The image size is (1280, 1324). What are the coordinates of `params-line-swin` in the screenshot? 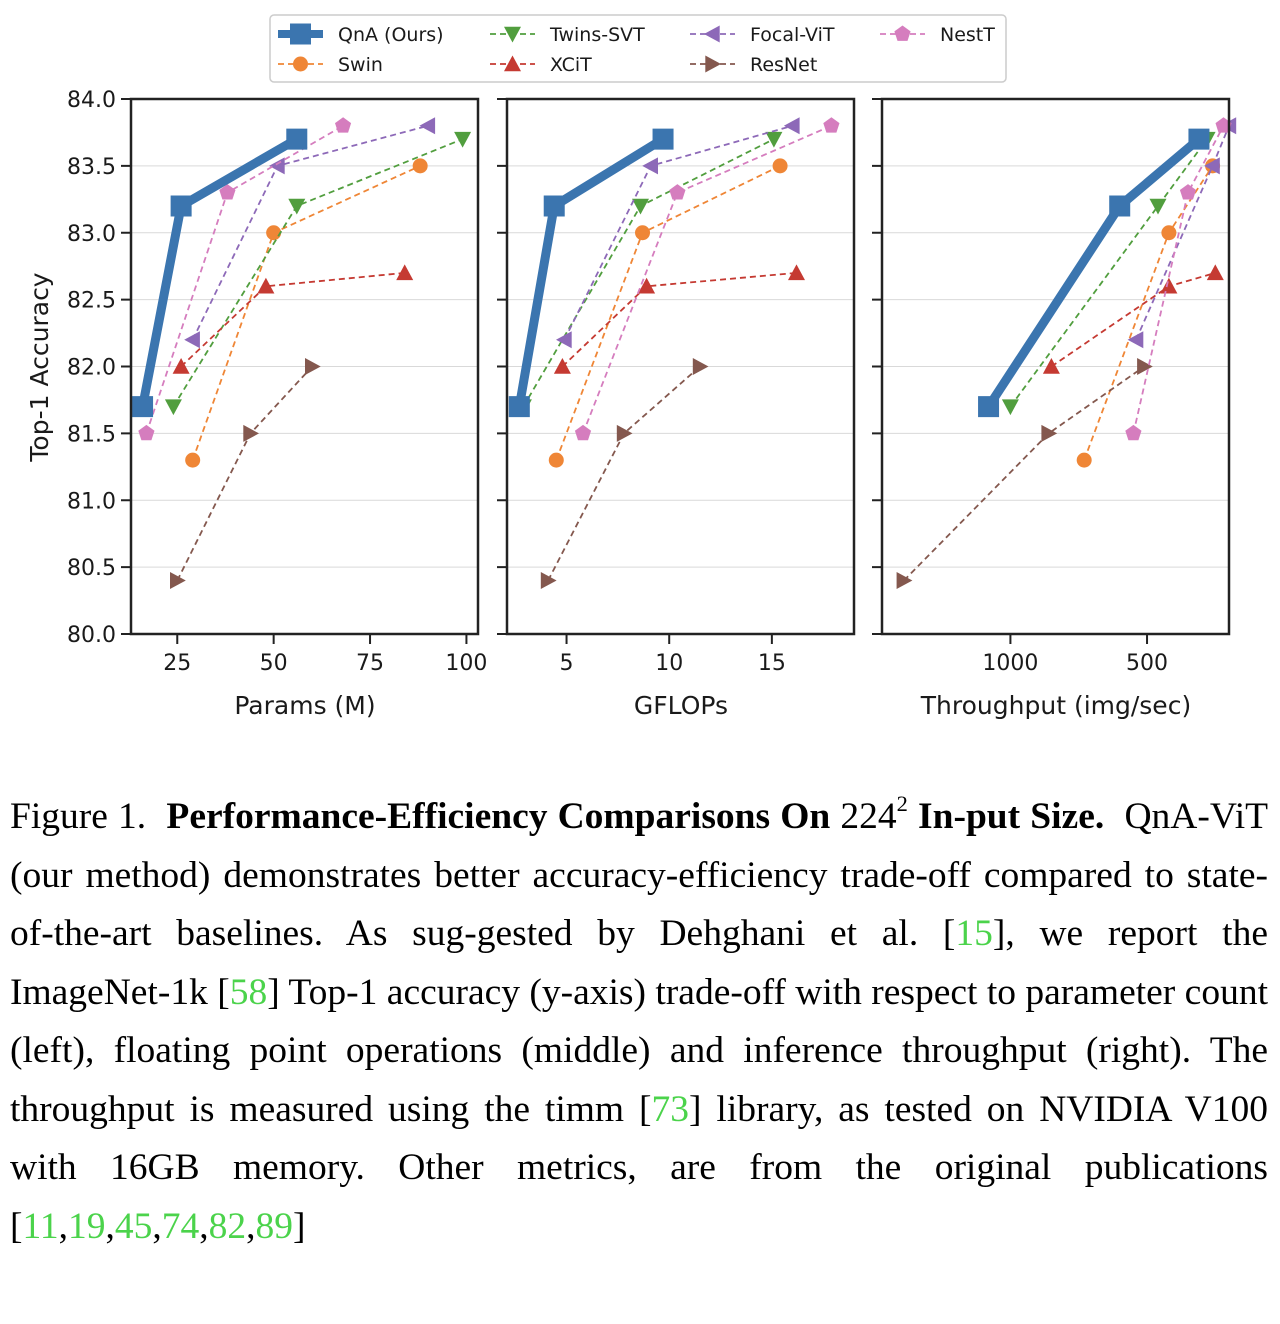 It's located at (306, 313).